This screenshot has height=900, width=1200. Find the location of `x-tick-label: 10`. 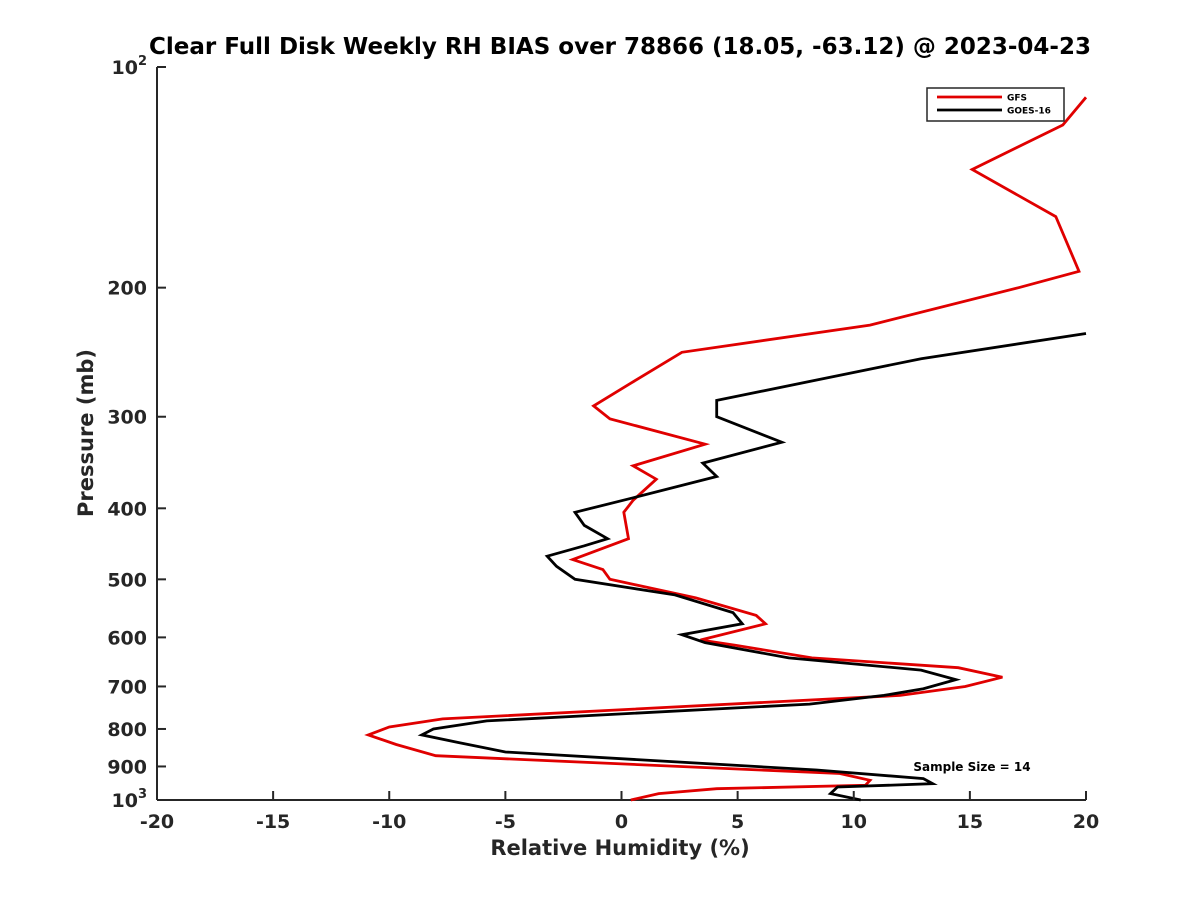

x-tick-label: 10 is located at coordinates (854, 822).